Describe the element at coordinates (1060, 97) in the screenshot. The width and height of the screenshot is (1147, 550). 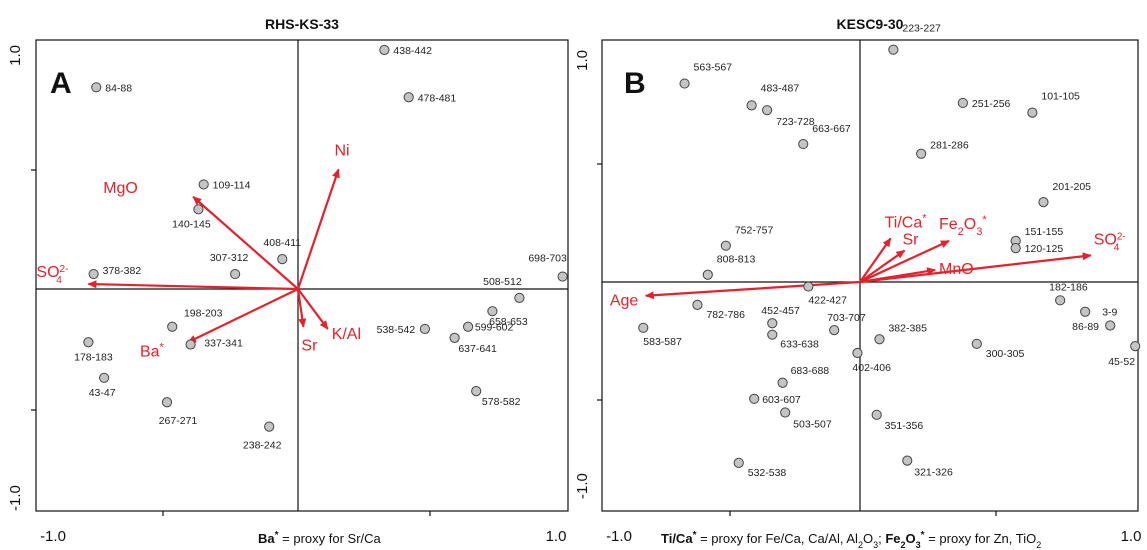
I see `point-label-101-105: 101-105` at that location.